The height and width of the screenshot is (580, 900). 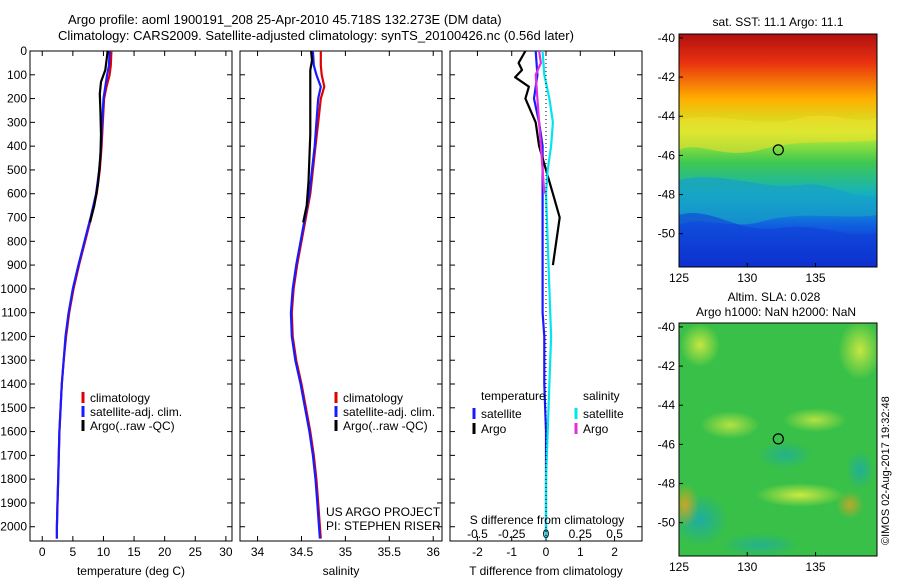 I want to click on depth-tick-label: 1600, so click(x=13, y=432).